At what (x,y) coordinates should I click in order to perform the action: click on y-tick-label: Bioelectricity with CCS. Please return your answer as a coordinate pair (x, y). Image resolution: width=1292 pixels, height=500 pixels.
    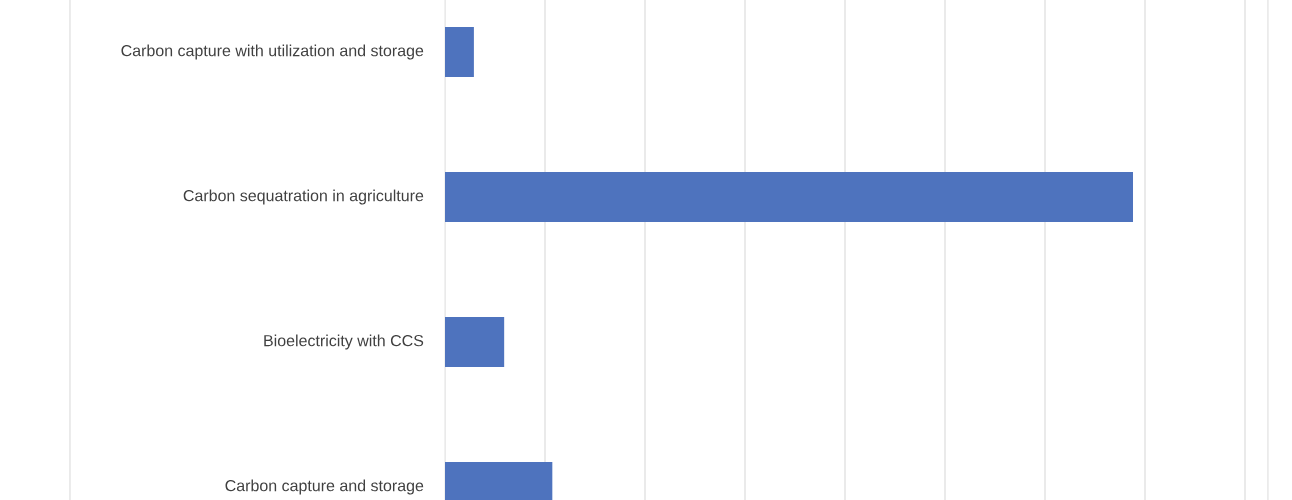
    Looking at the image, I should click on (344, 342).